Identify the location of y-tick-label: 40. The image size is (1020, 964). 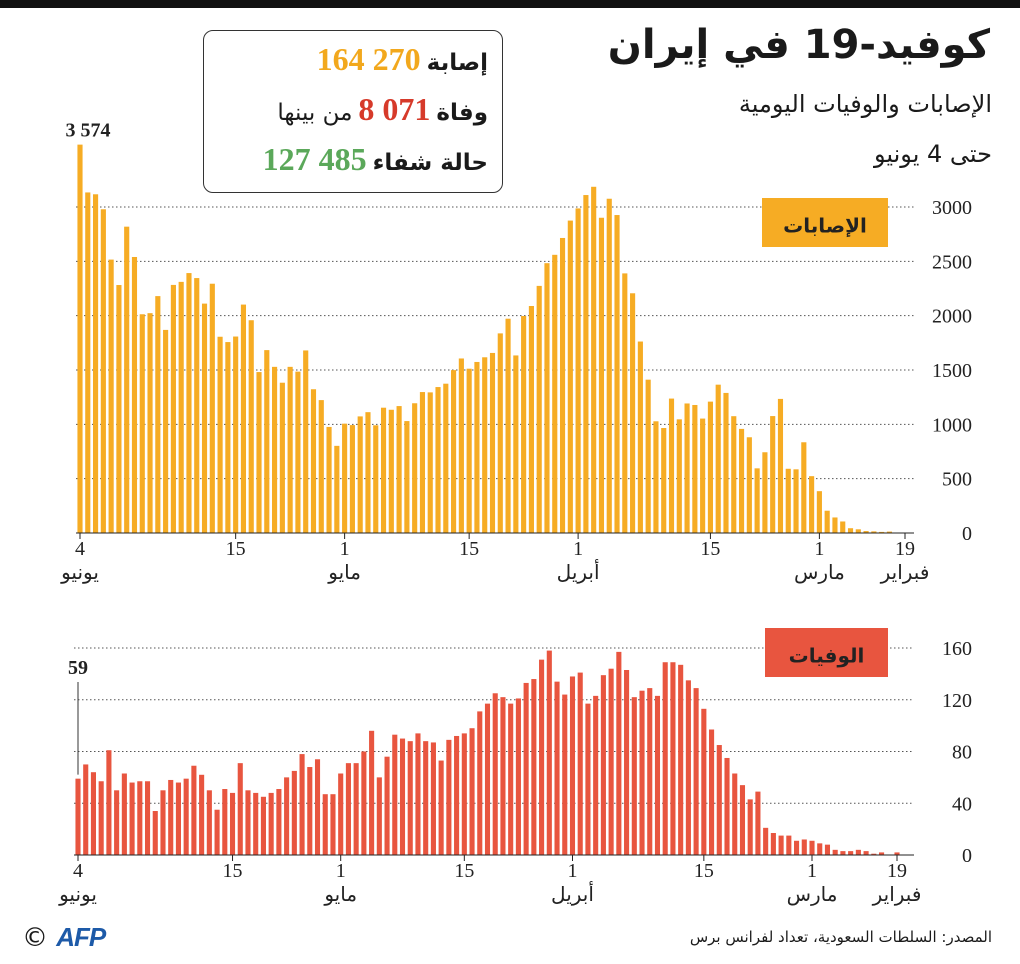
(962, 804).